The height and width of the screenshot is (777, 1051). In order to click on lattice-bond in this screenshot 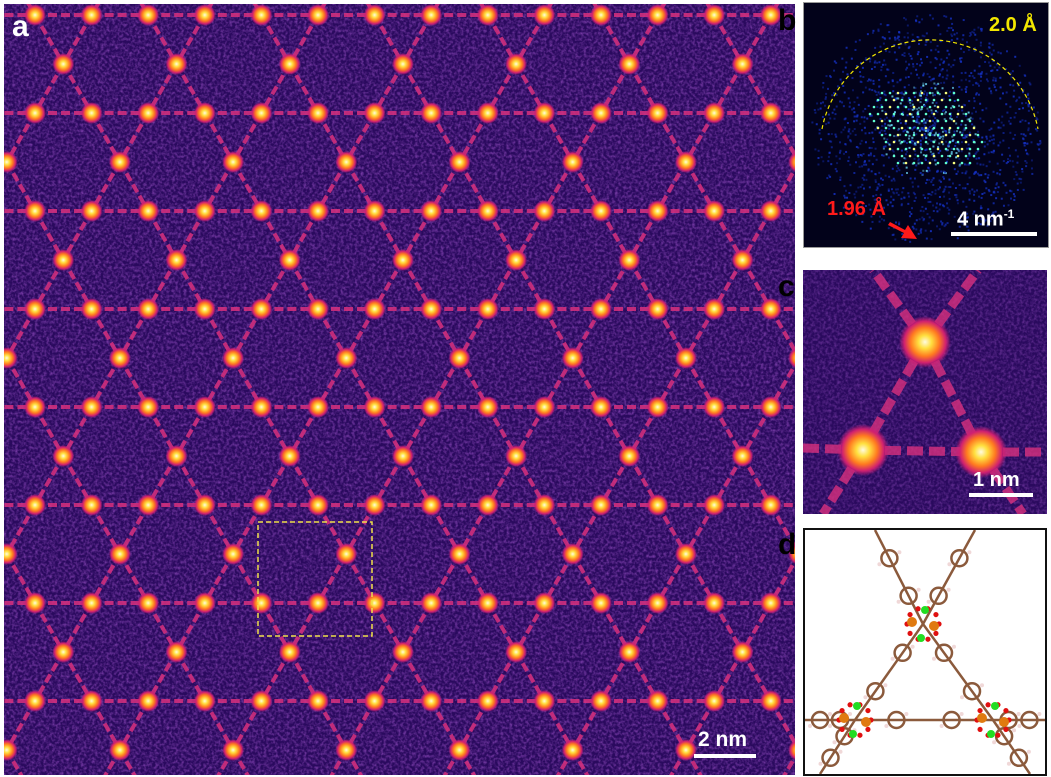, I will do `click(788, 764)`.